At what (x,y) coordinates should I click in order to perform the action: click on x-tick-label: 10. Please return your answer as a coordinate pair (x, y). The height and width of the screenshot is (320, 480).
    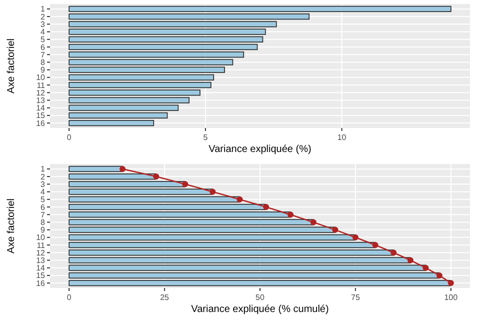
    Looking at the image, I should click on (342, 137).